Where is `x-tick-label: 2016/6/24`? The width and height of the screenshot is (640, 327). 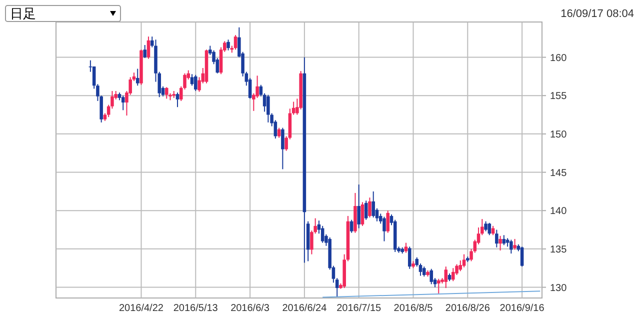 x-tick-label: 2016/6/24 is located at coordinates (305, 308).